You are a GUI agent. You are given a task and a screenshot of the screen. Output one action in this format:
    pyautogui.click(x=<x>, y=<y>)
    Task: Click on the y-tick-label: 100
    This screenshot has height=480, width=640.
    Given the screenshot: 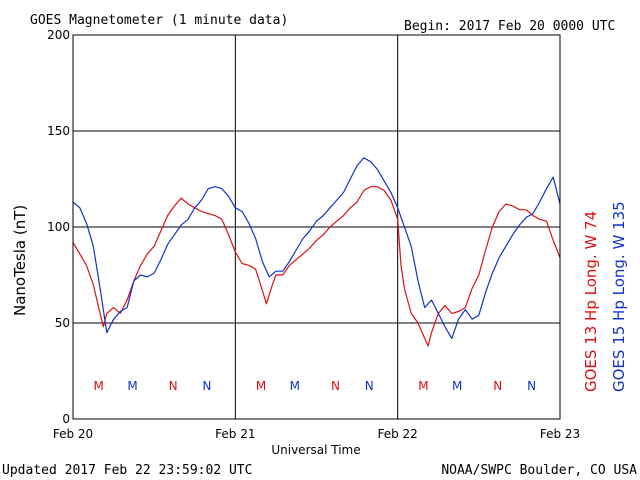 What is the action you would take?
    pyautogui.click(x=58, y=227)
    